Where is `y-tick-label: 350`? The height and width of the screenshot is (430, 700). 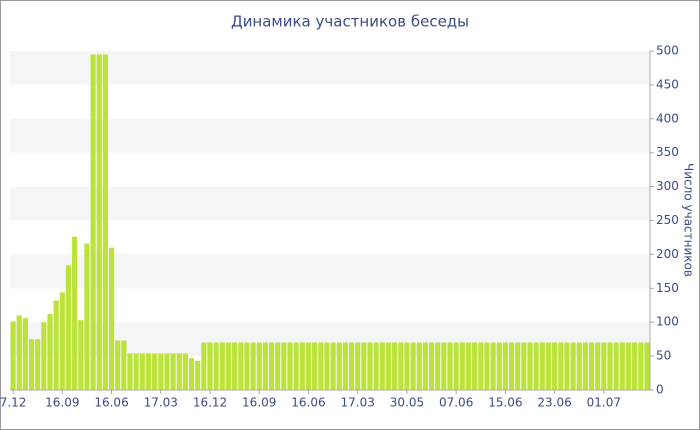 y-tick-label: 350 is located at coordinates (667, 152).